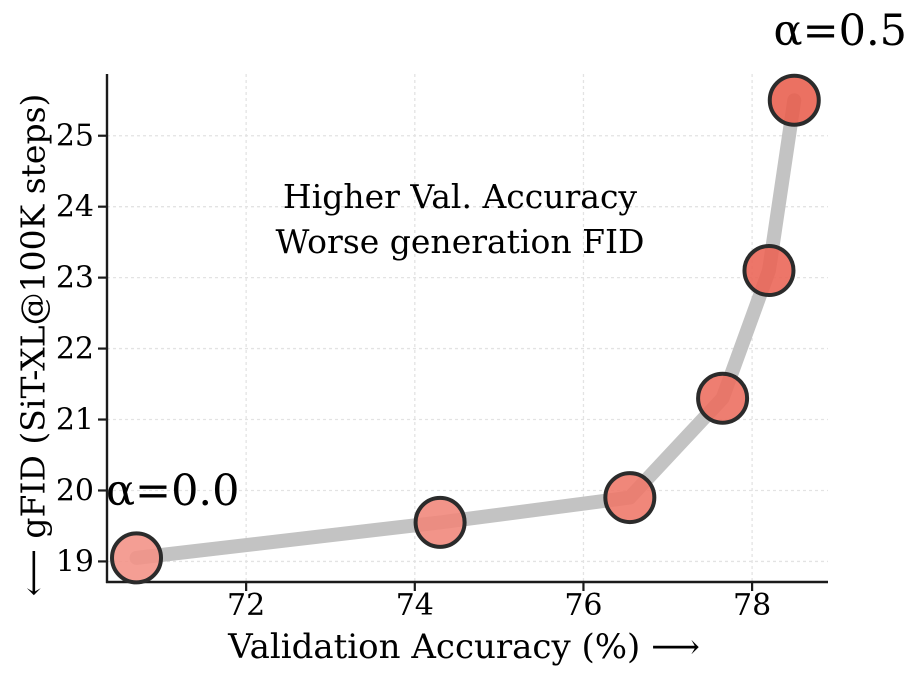 The image size is (914, 680). I want to click on data-point-alpha-0.3, so click(723, 398).